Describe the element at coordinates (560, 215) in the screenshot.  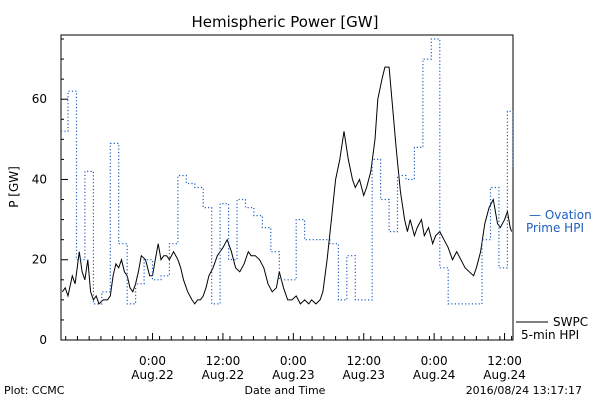
I see `legend-ovation-line1: — Ovation` at that location.